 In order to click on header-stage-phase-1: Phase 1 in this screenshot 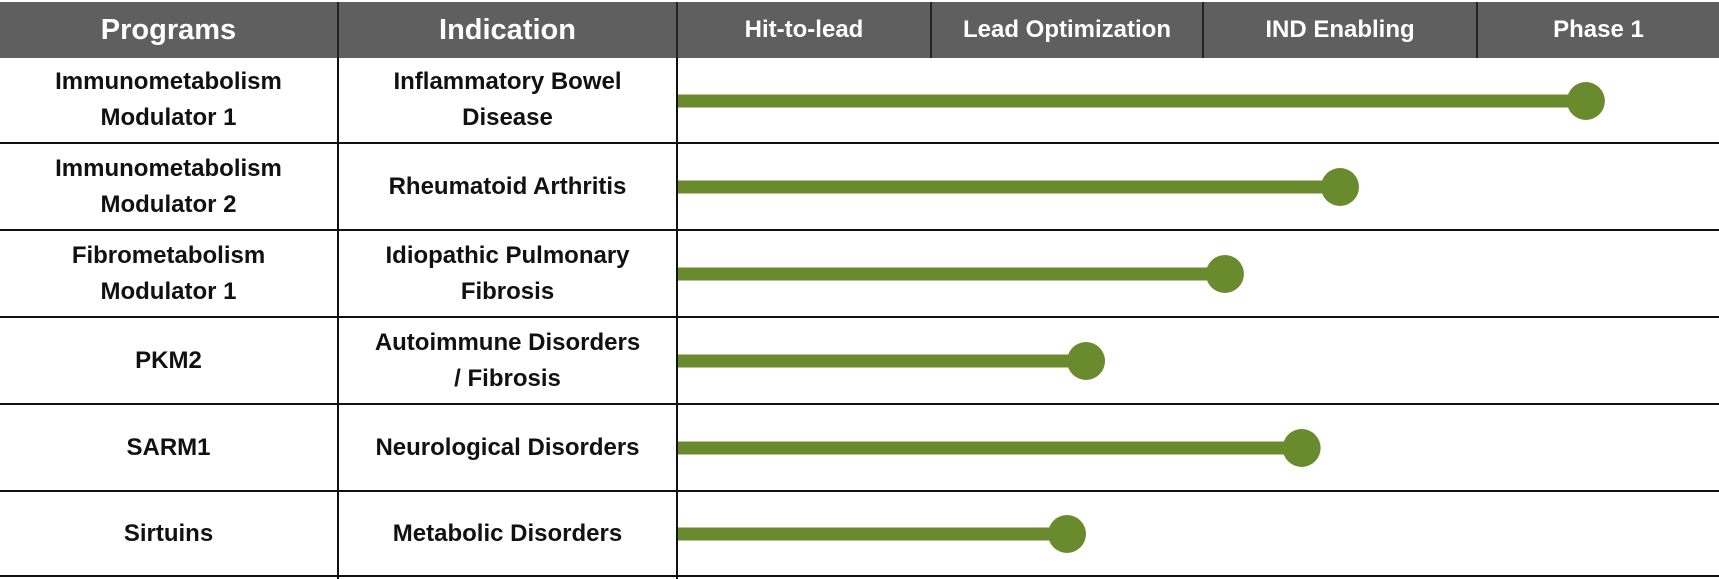, I will do `click(1598, 29)`.